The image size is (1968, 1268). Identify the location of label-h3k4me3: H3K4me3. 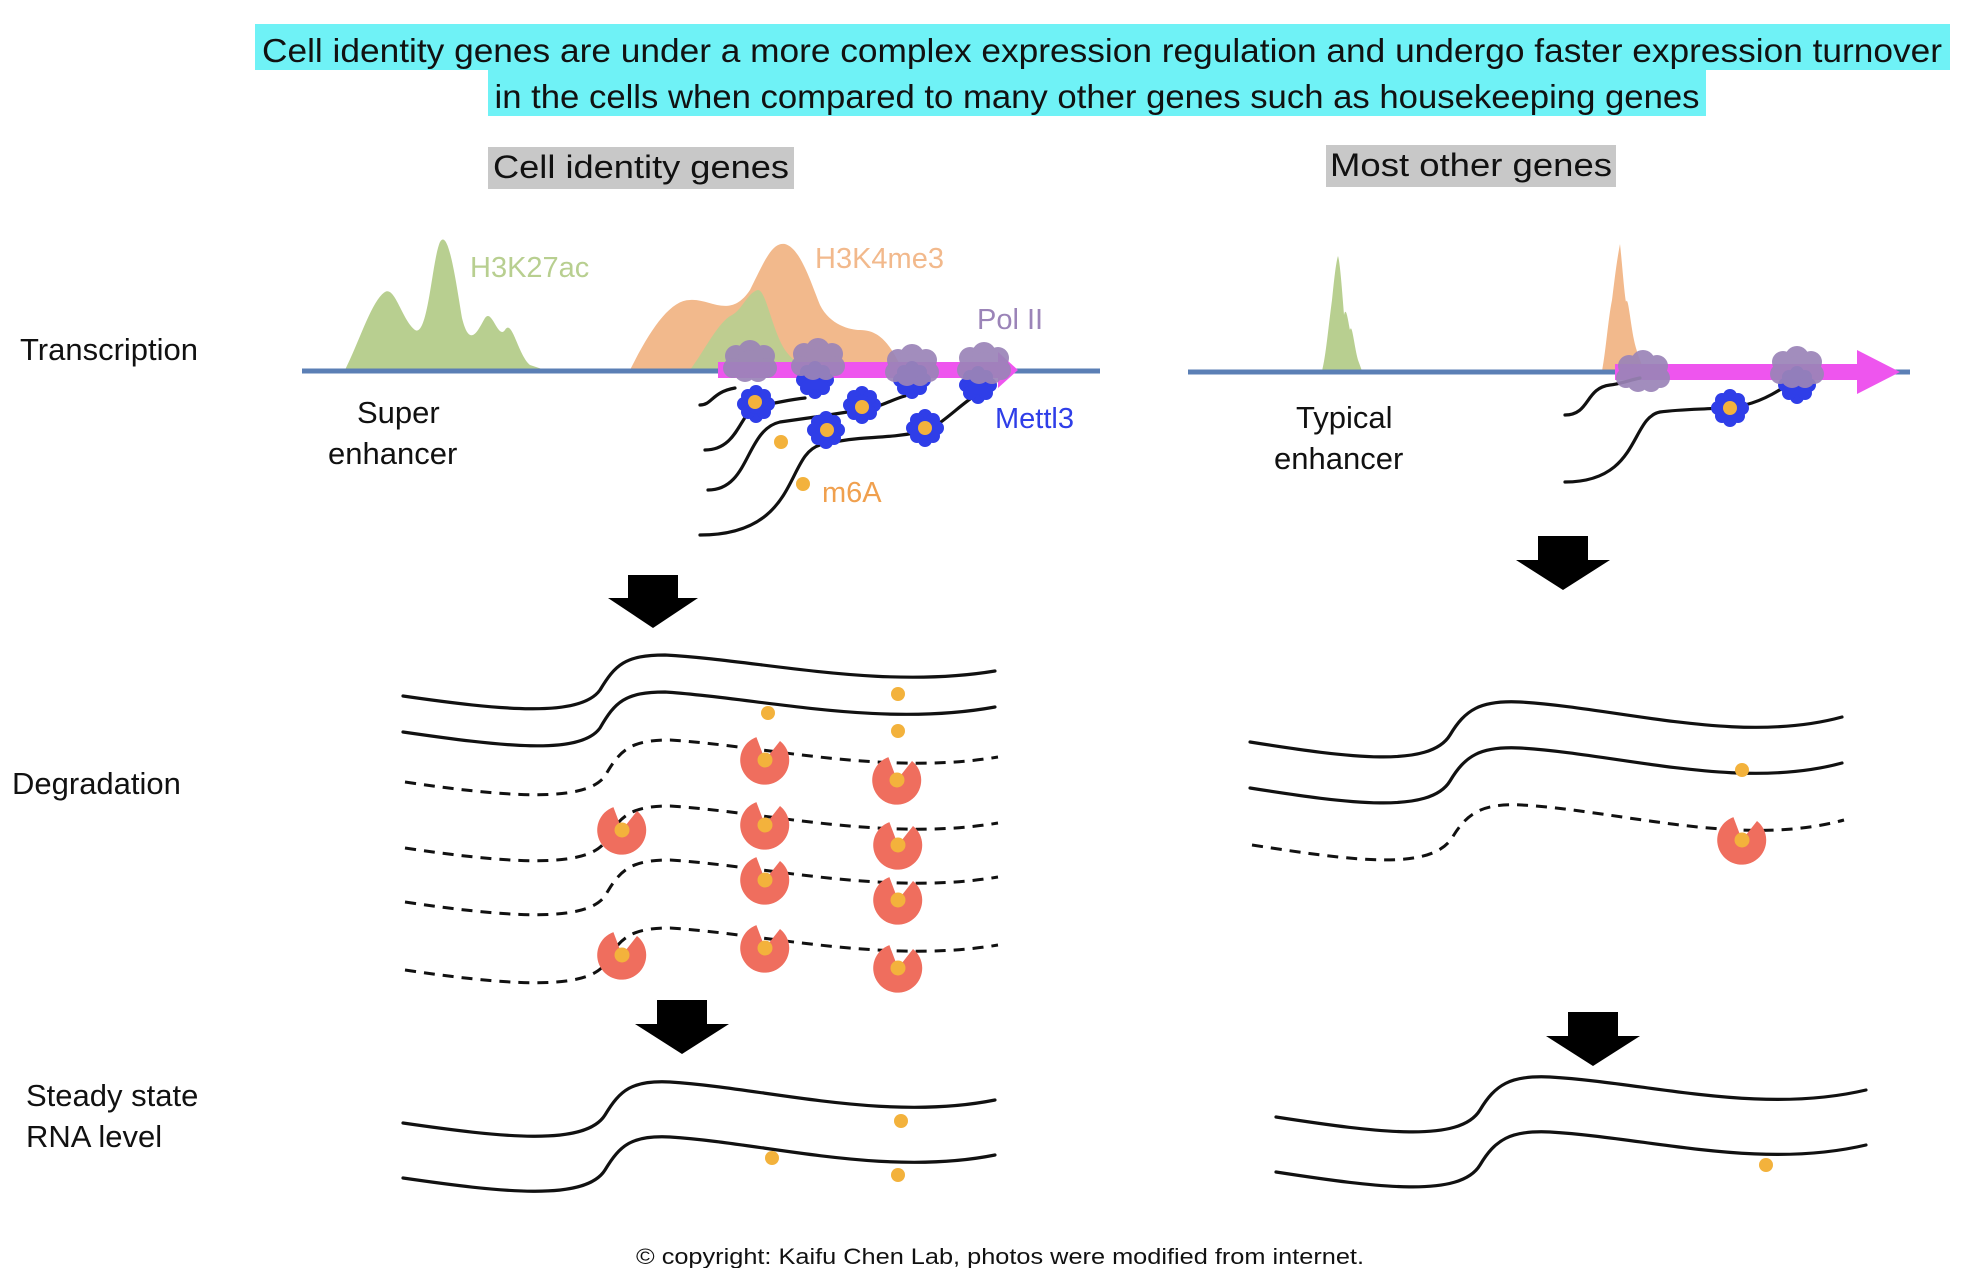
(879, 259).